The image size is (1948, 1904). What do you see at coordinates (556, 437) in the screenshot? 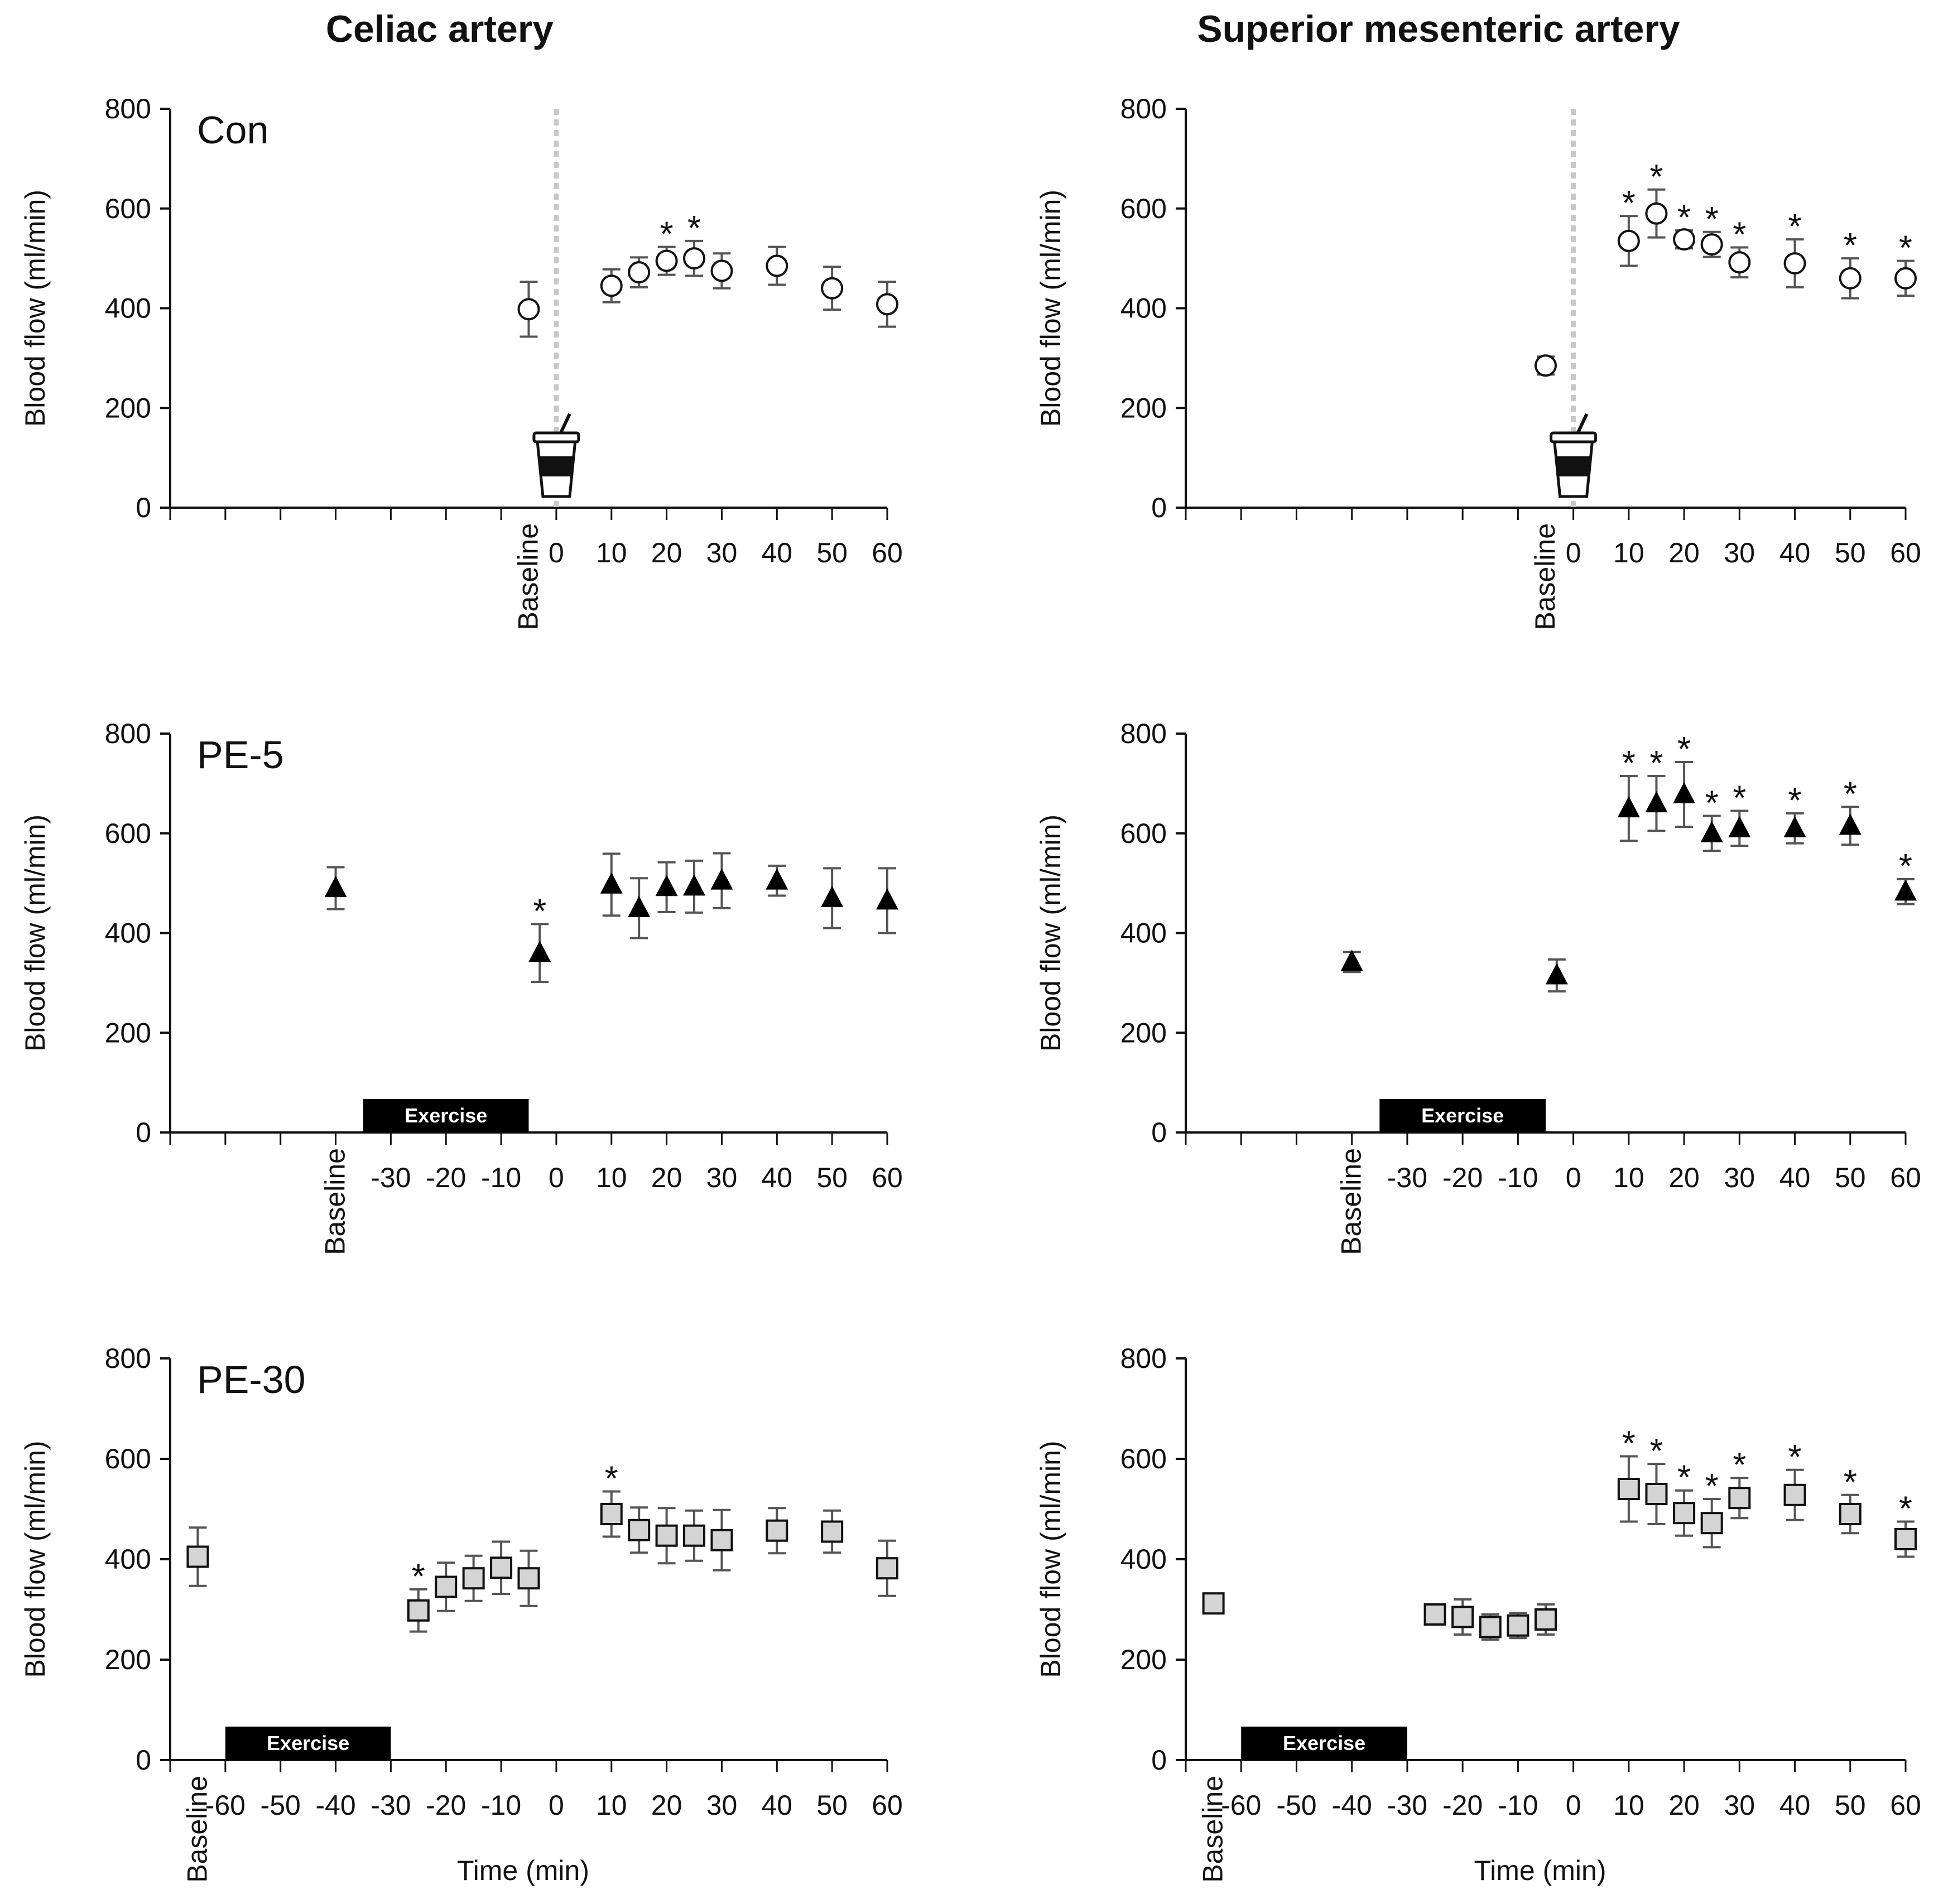
I see `cup-lid` at bounding box center [556, 437].